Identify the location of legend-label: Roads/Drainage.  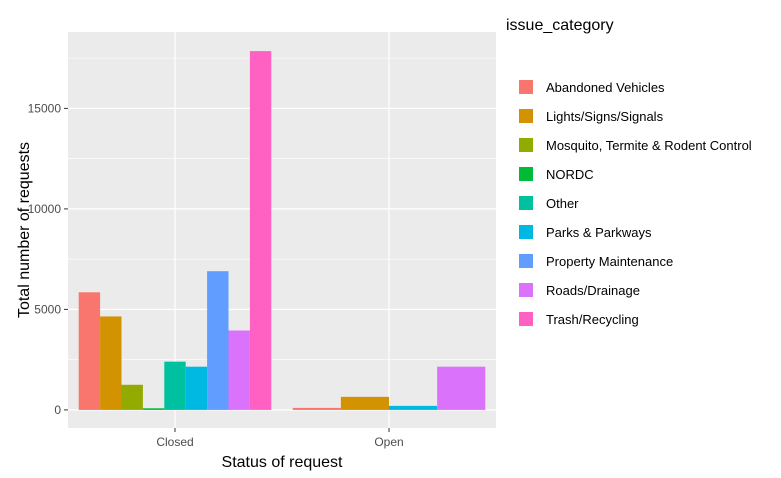
(593, 290).